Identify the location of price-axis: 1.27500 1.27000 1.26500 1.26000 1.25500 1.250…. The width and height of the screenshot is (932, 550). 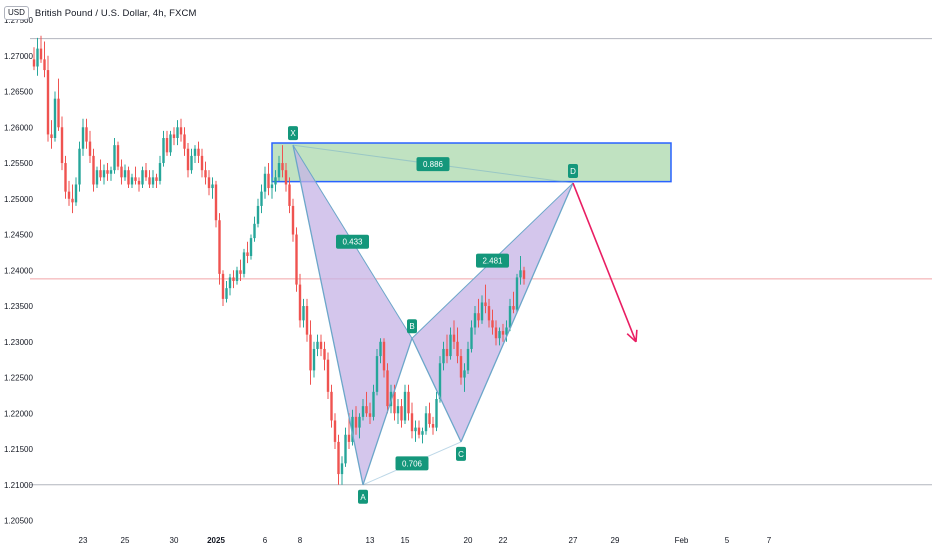
(18, 271).